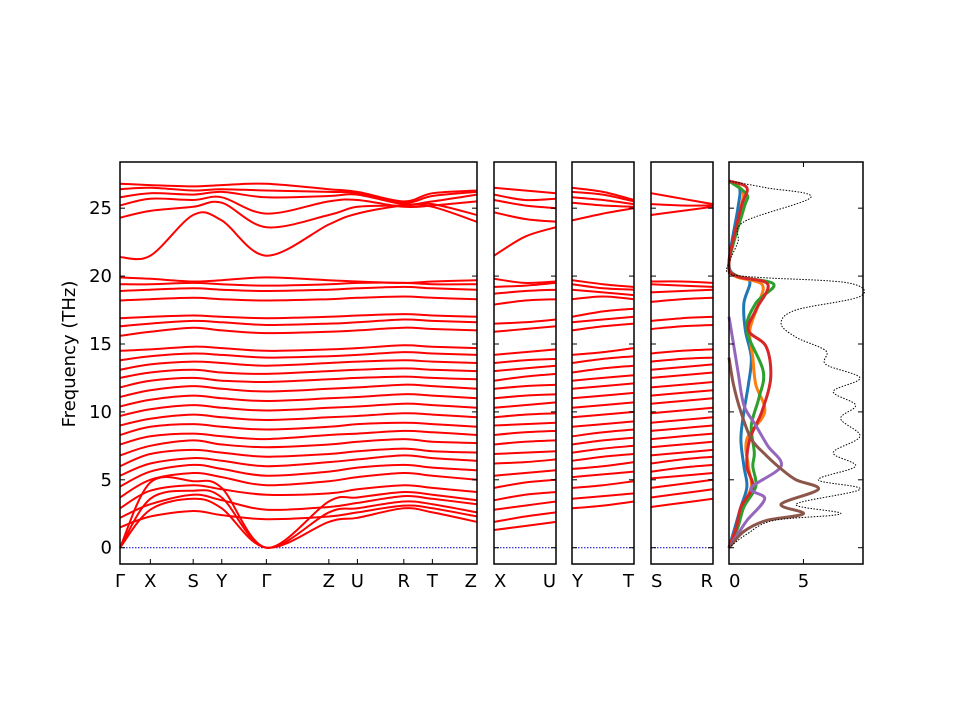 The height and width of the screenshot is (720, 960). I want to click on kpoint-label-U: U, so click(357, 581).